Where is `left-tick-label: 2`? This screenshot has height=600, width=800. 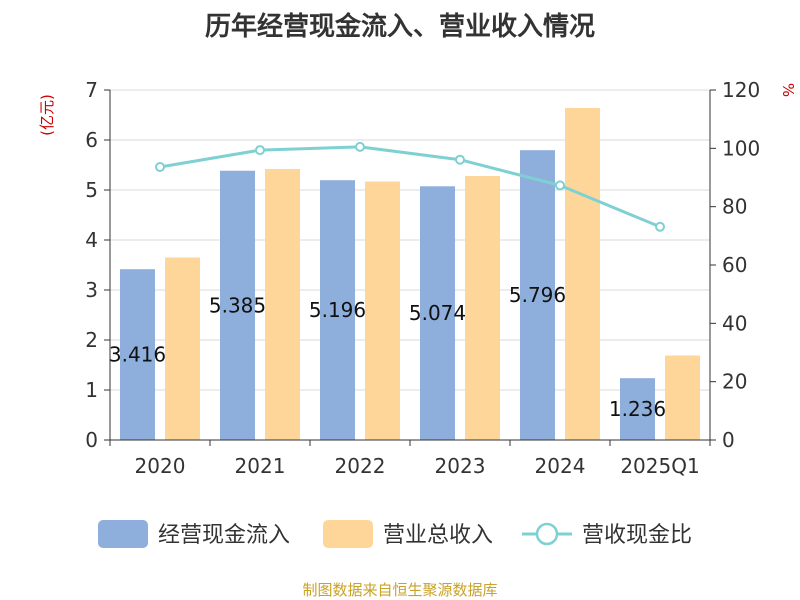
left-tick-label: 2 is located at coordinates (91, 340).